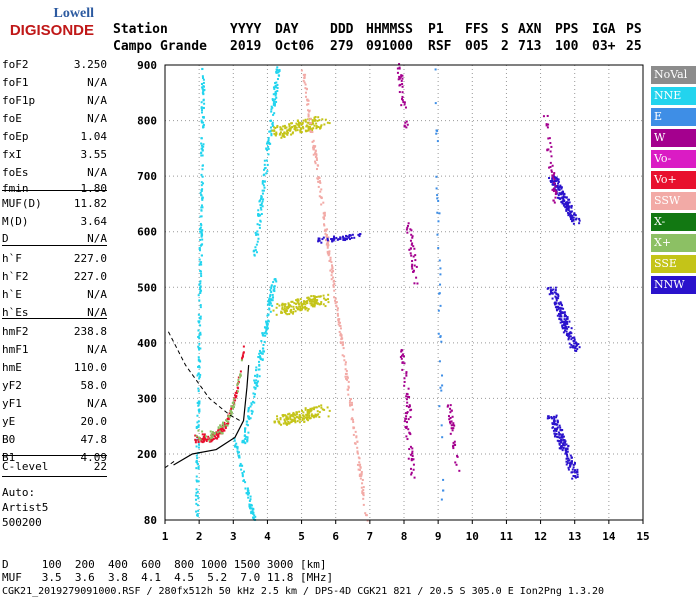 The image size is (700, 600). I want to click on y-tick-label: 700, so click(147, 176).